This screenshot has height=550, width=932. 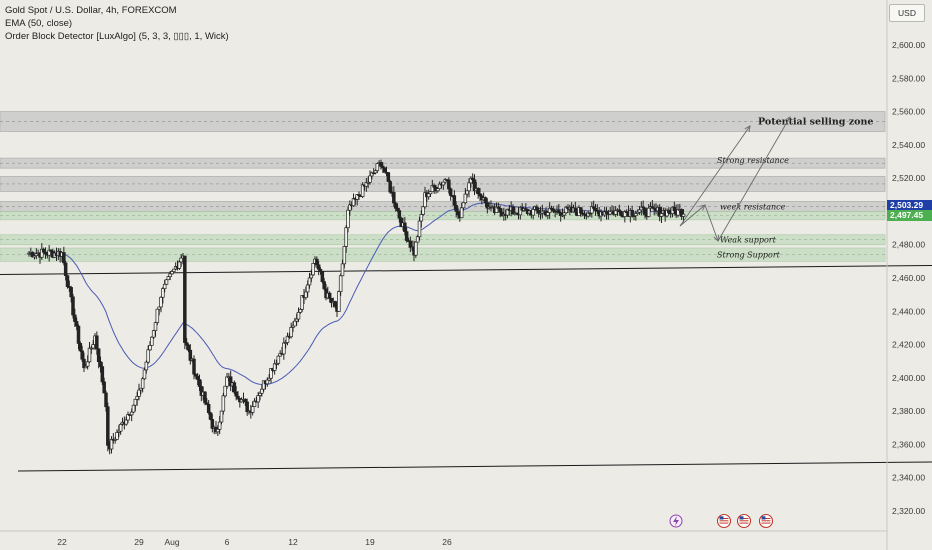 I want to click on price-tick-label: 2,480.00, so click(x=908, y=245).